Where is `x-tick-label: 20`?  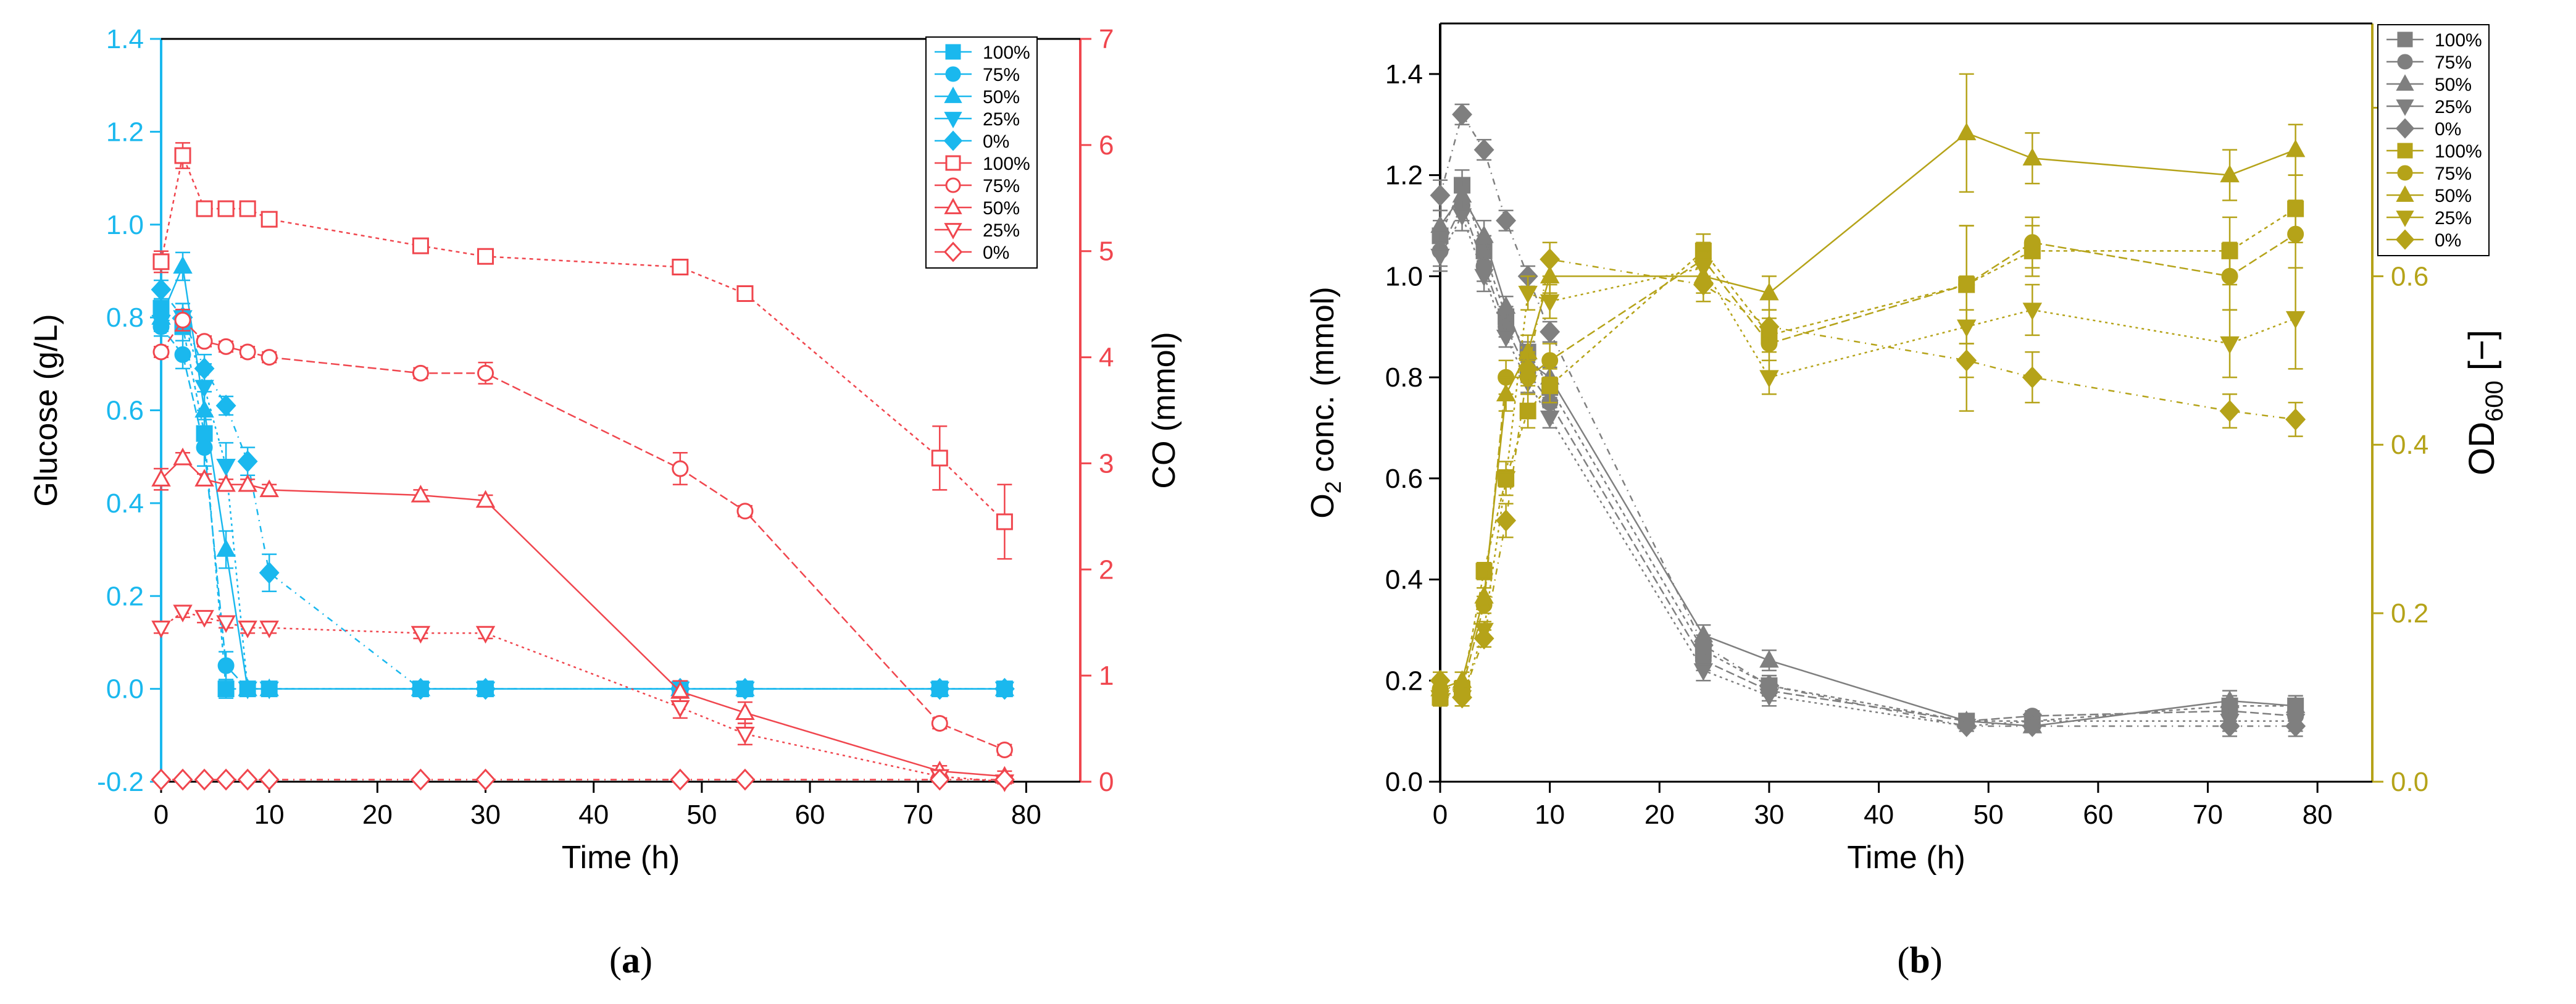
x-tick-label: 20 is located at coordinates (1659, 815).